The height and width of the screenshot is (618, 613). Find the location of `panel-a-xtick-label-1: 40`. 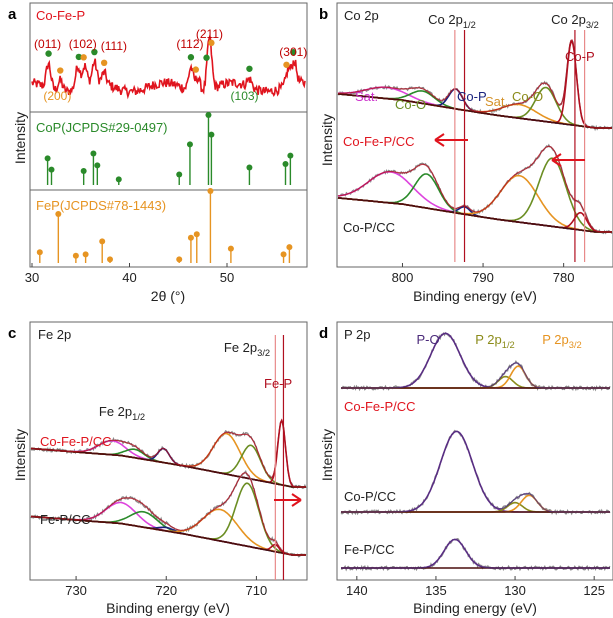

panel-a-xtick-label-1: 40 is located at coordinates (129, 277).